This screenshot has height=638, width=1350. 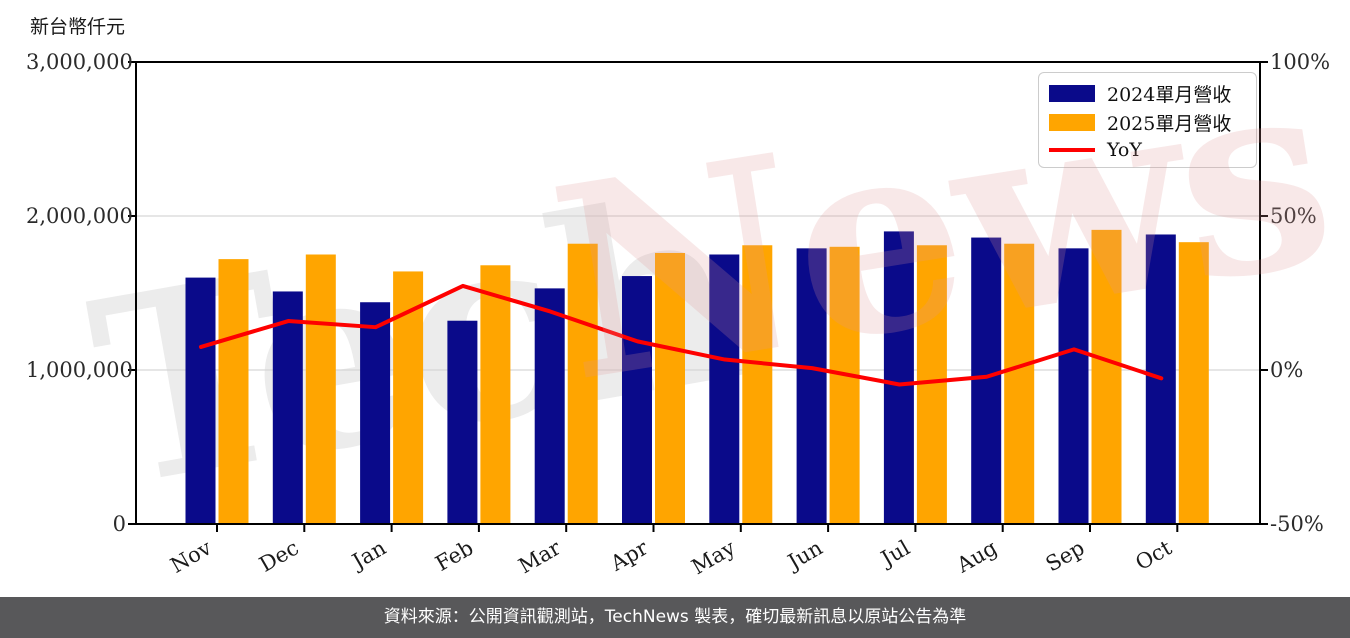 I want to click on legend-swatch-2025, so click(x=1072, y=122).